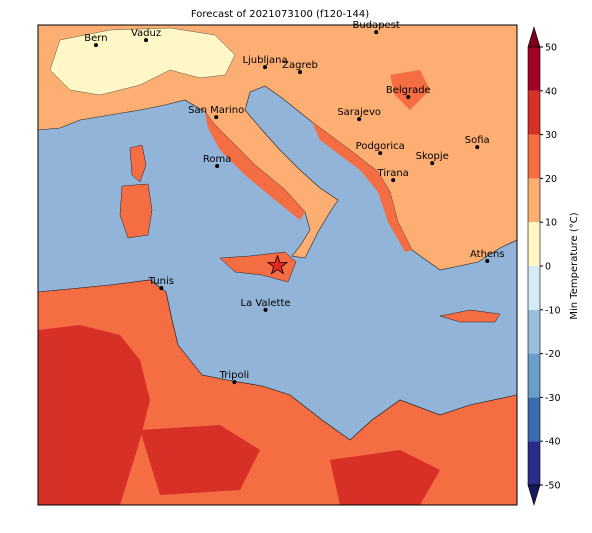 This screenshot has height=533, width=592. I want to click on star-marker, so click(277, 264).